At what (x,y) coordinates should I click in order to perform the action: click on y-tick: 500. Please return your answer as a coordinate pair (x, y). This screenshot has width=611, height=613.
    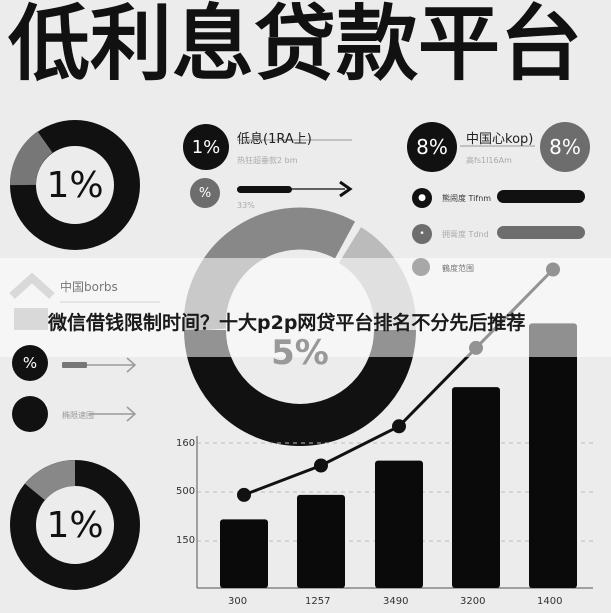
    Looking at the image, I should click on (186, 491).